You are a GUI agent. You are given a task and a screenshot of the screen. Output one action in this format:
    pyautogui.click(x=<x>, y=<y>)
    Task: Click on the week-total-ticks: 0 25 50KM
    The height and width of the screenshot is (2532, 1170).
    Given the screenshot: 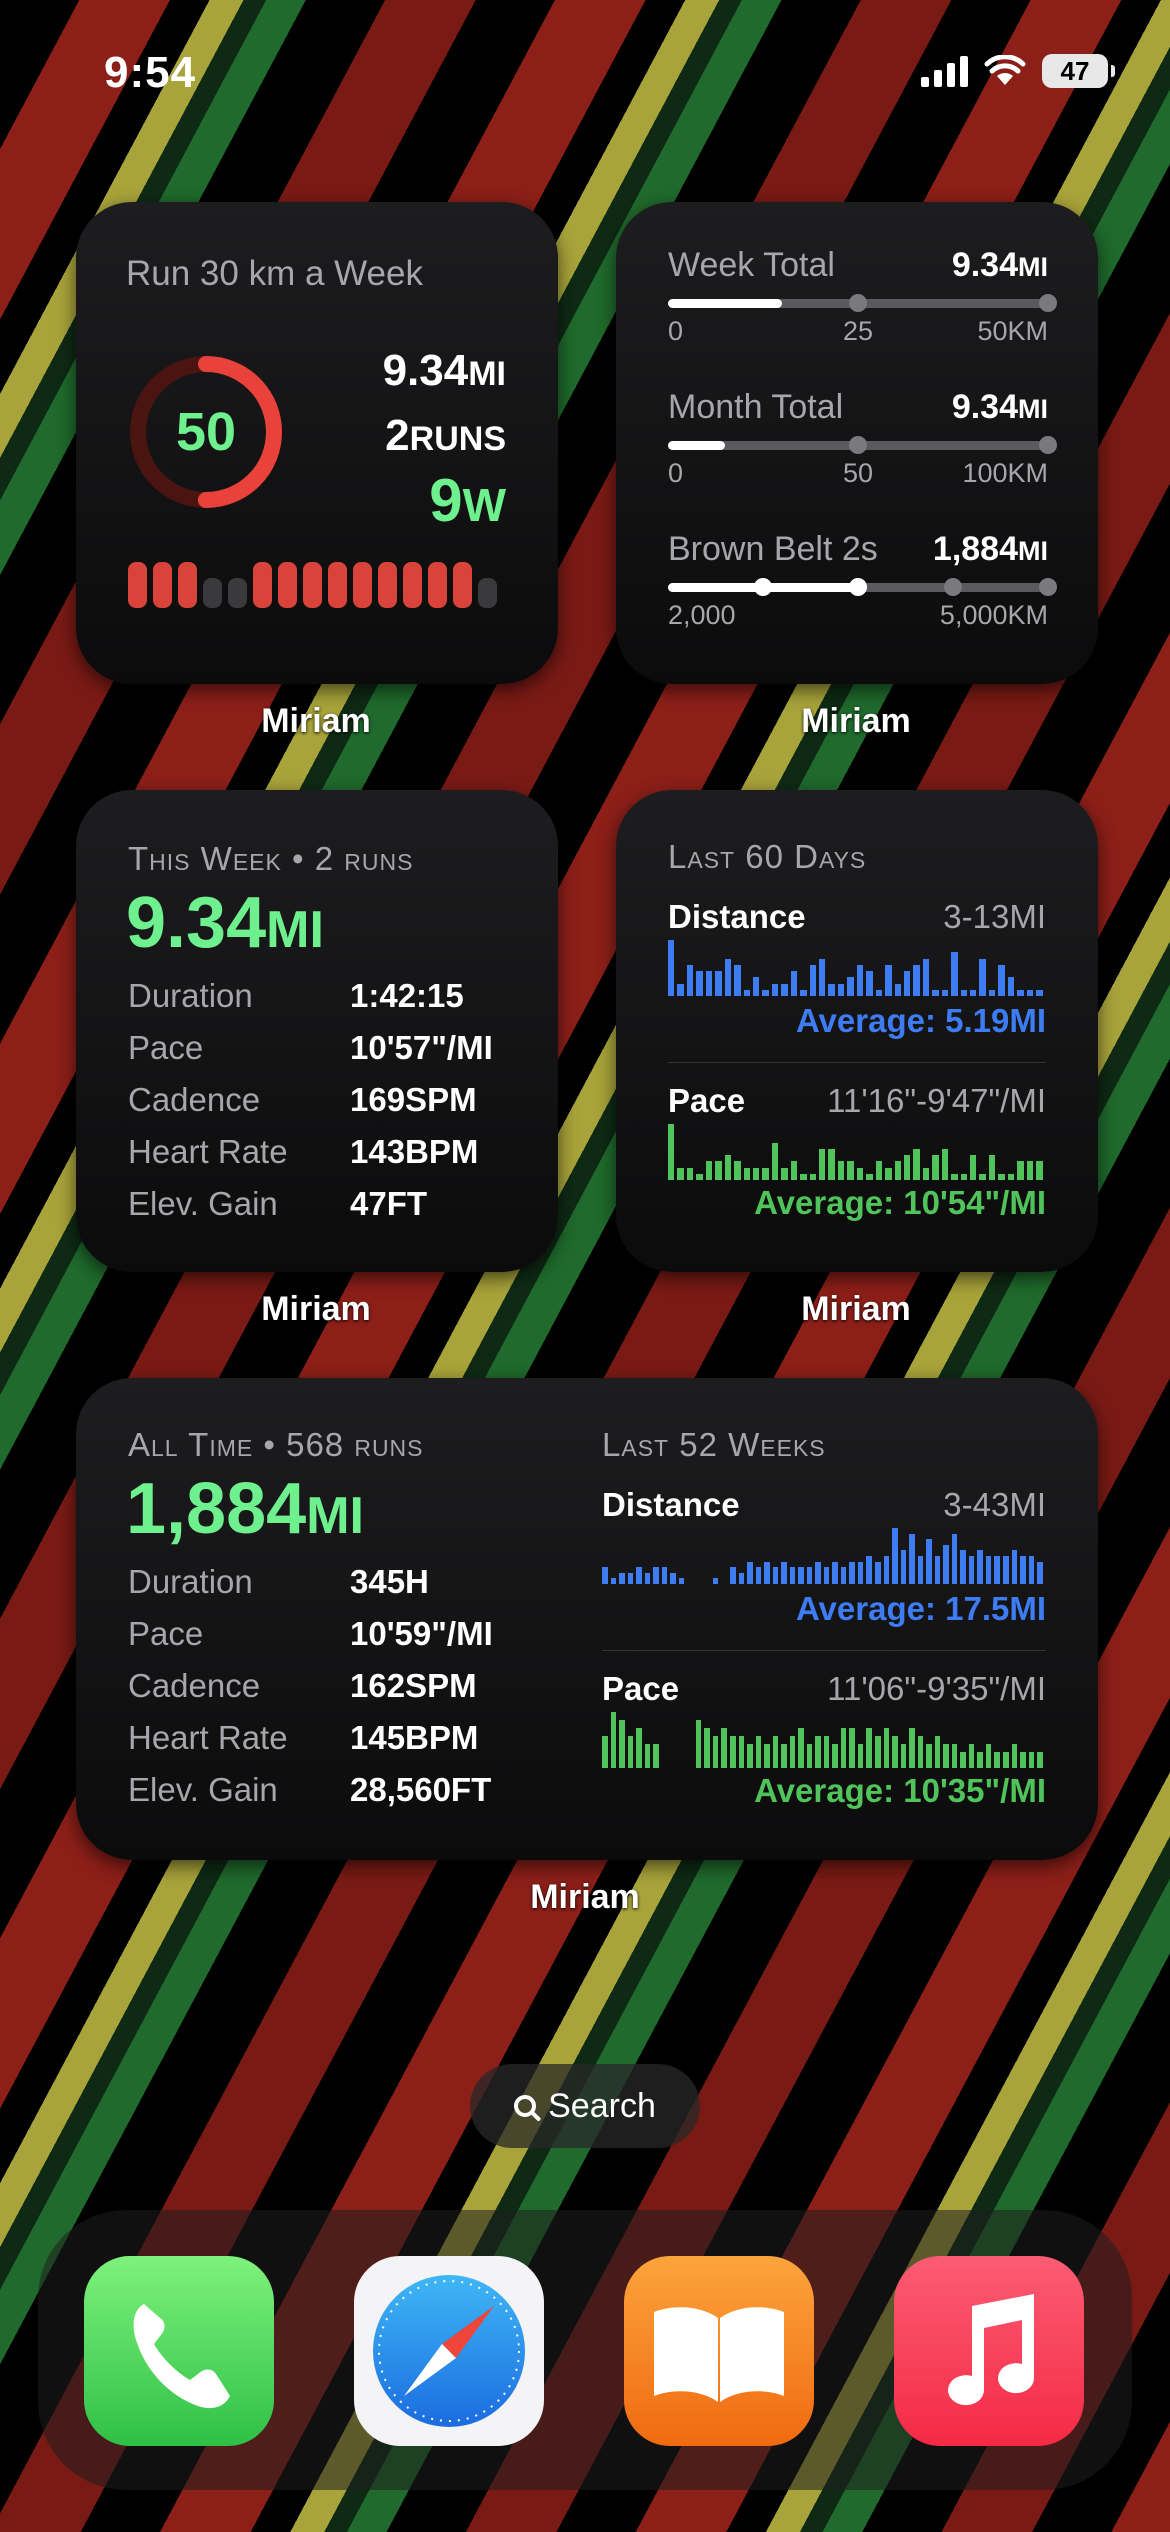 What is the action you would take?
    pyautogui.click(x=858, y=333)
    